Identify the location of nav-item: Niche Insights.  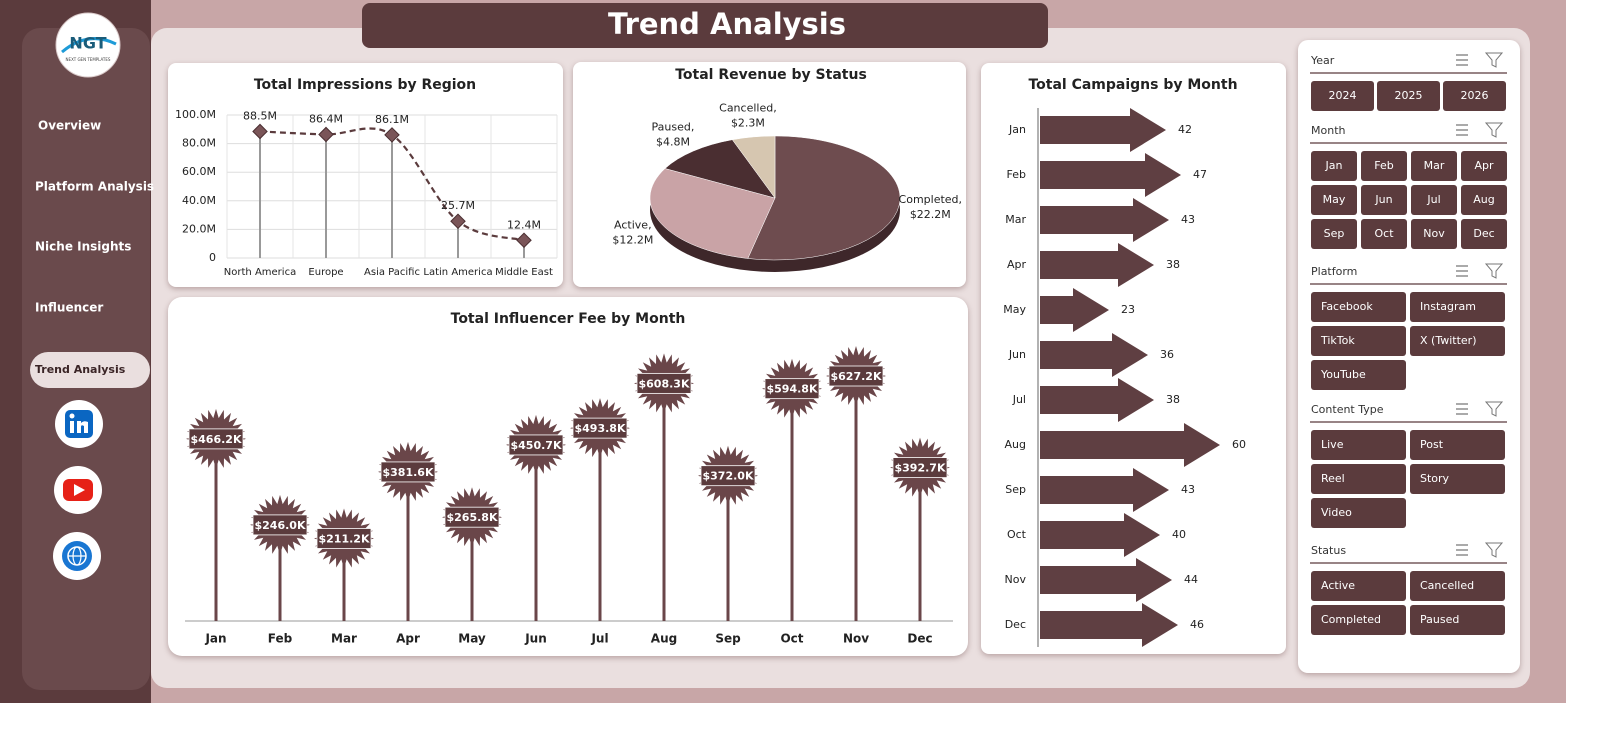
(83, 247).